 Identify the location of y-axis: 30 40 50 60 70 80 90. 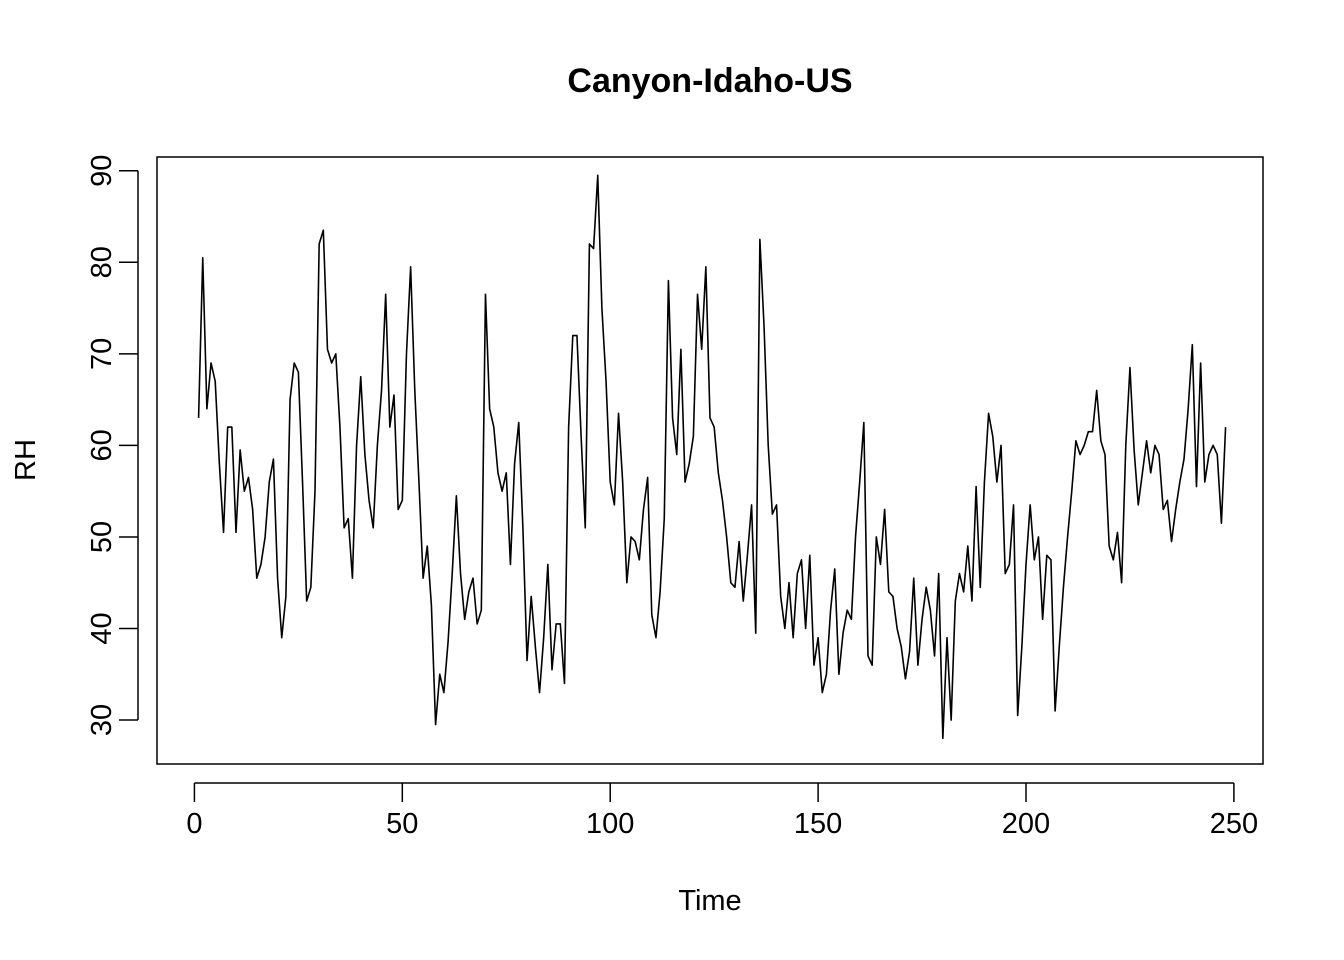
(112, 445).